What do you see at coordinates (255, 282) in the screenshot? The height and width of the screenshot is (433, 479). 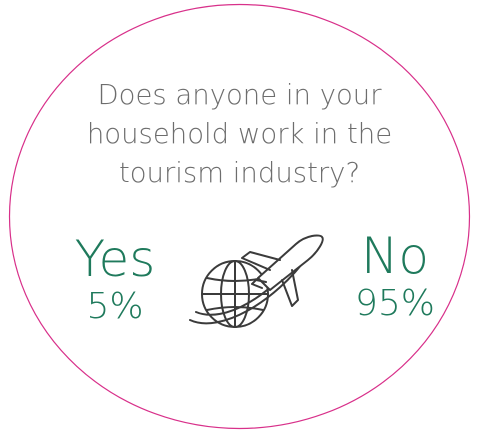 I see `globe-airplane-icon` at bounding box center [255, 282].